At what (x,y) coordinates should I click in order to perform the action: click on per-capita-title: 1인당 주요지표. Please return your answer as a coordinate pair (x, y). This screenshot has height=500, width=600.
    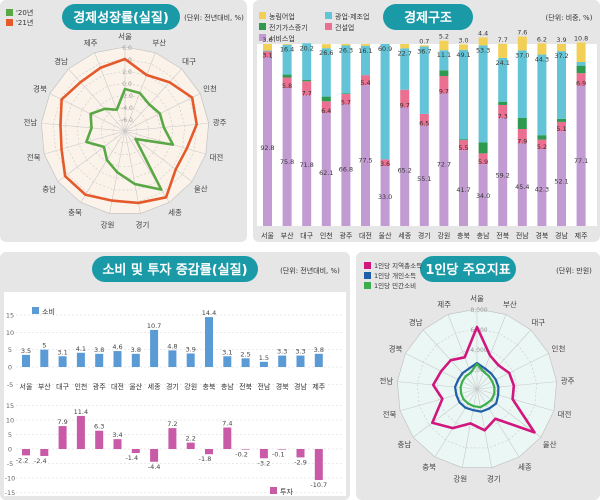
    Looking at the image, I should click on (467, 270).